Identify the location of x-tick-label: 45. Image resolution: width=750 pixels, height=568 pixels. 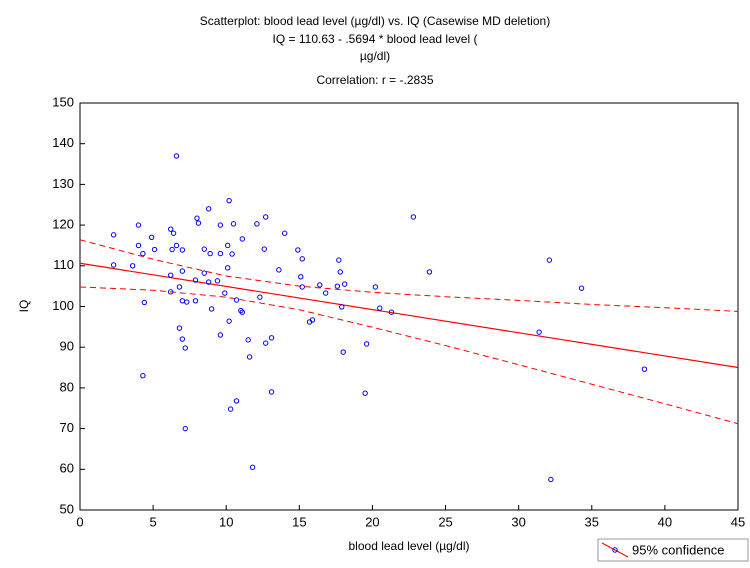
(738, 521).